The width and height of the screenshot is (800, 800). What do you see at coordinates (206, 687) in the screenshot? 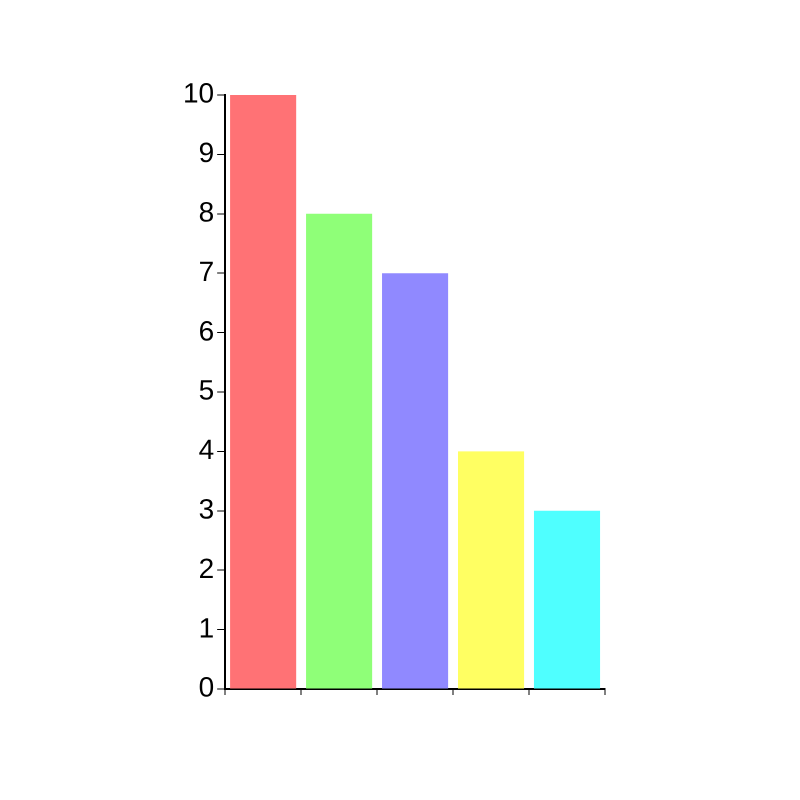
I see `y-tick-label: 0` at bounding box center [206, 687].